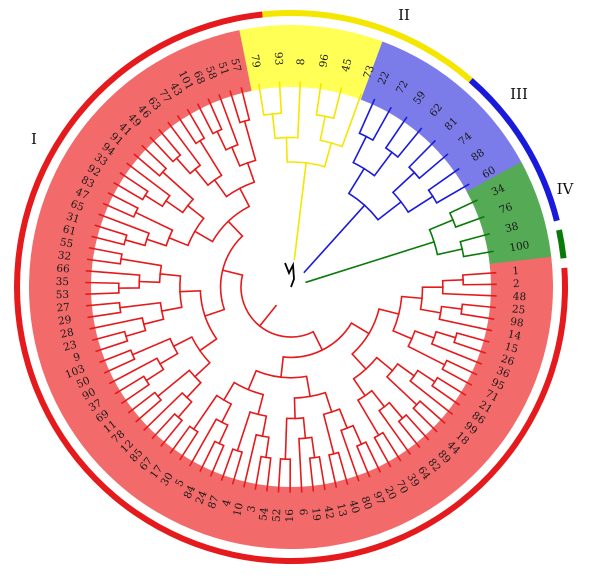 This screenshot has height=579, width=606. Describe the element at coordinates (289, 274) in the screenshot. I see `root-branch` at that location.